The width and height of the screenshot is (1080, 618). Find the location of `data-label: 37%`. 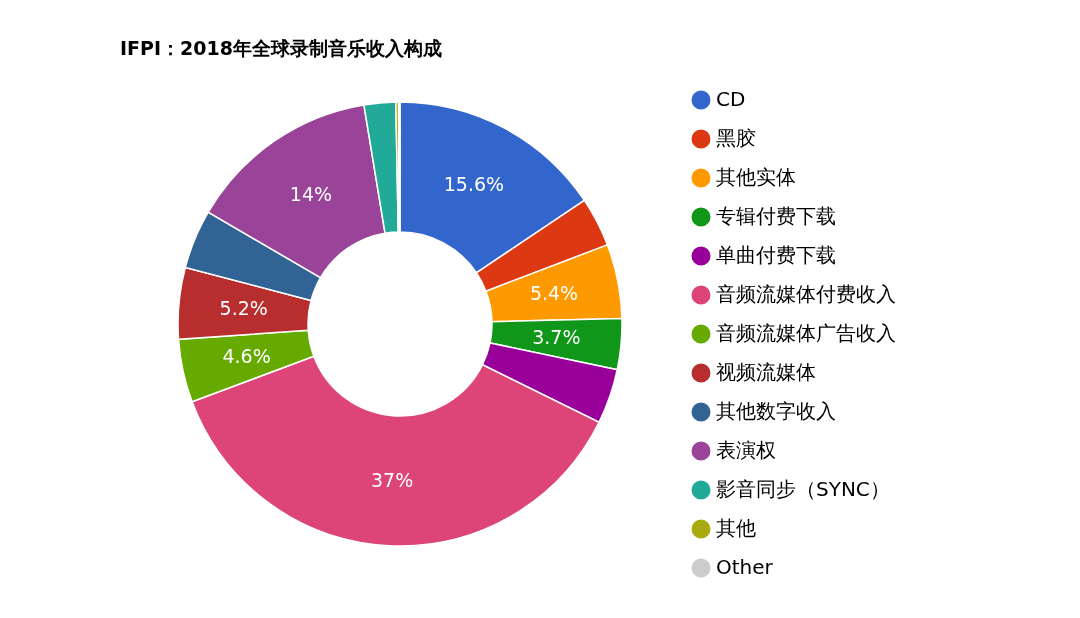

data-label: 37% is located at coordinates (392, 479).